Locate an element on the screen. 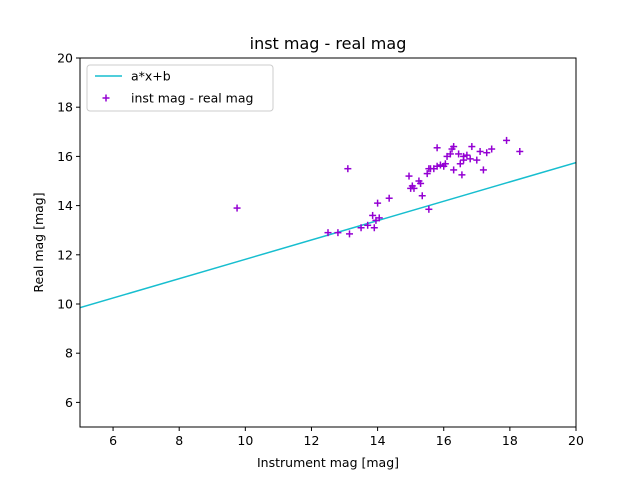  y-tick-label: 16 is located at coordinates (65, 156).